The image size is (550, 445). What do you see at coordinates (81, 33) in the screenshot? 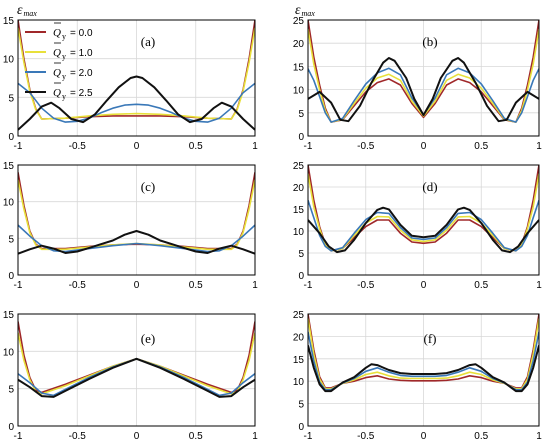
I see `legend-value: = 0.0` at bounding box center [81, 33].